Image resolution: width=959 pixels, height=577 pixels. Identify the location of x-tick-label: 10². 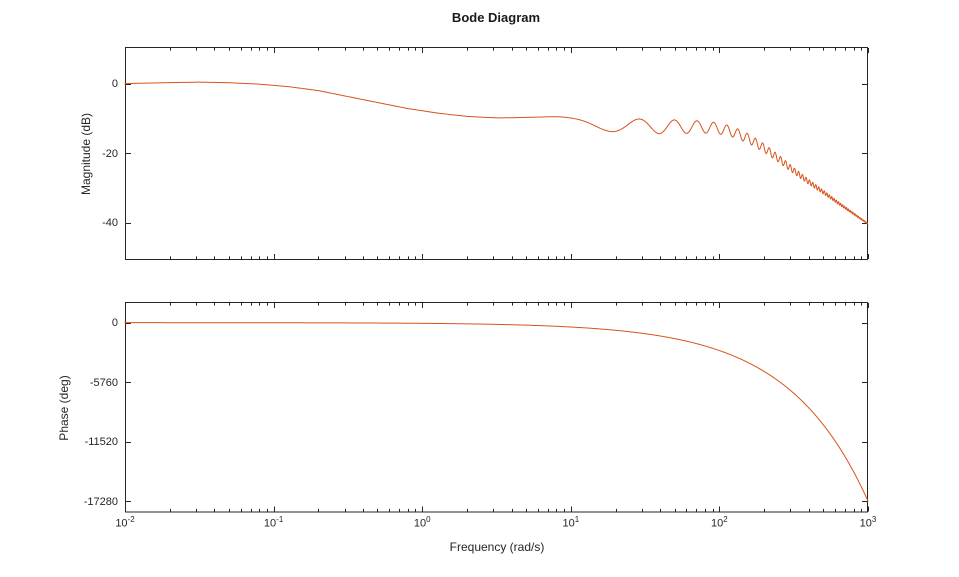
(719, 522).